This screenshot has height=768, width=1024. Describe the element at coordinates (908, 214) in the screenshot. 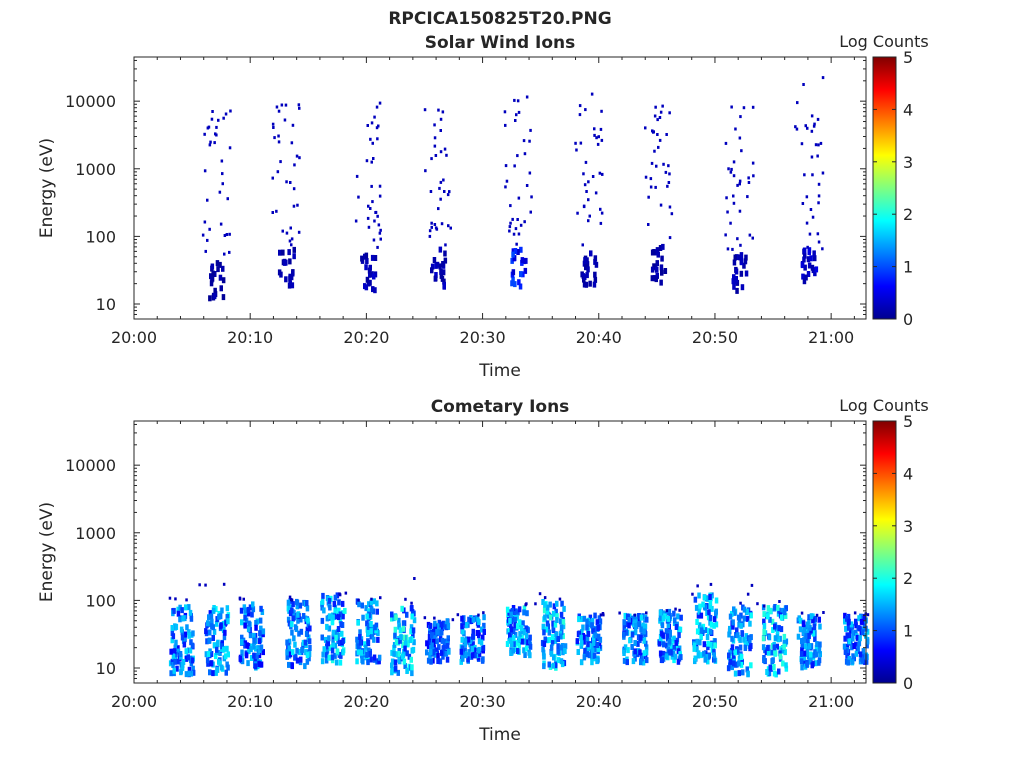

I see `colorbar-tick-label: 2` at that location.